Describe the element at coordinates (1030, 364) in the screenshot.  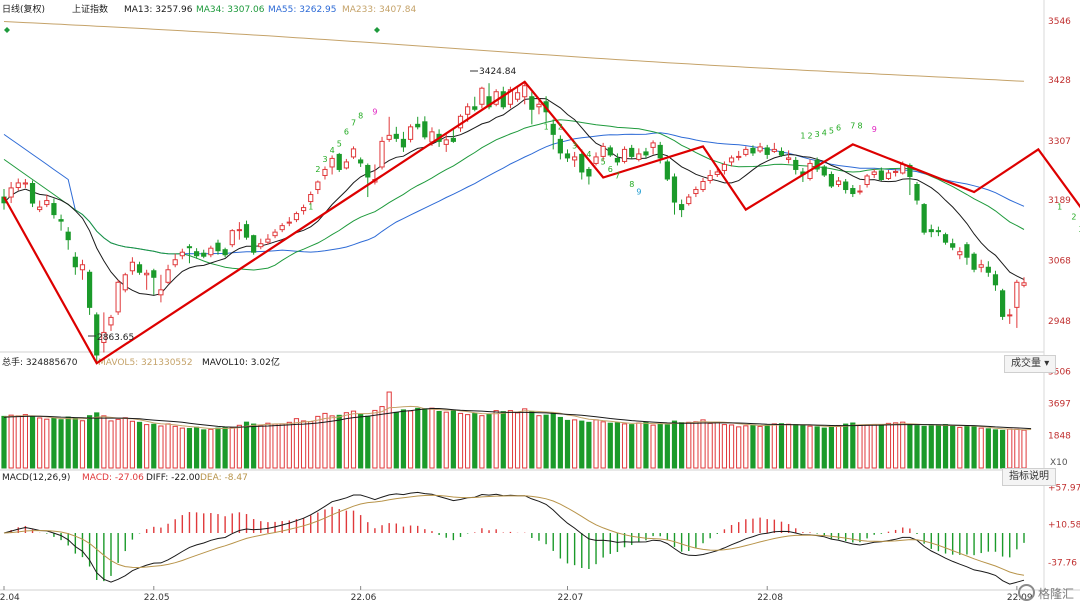
I see `indicator-dropdown: 成交量 ▾` at that location.